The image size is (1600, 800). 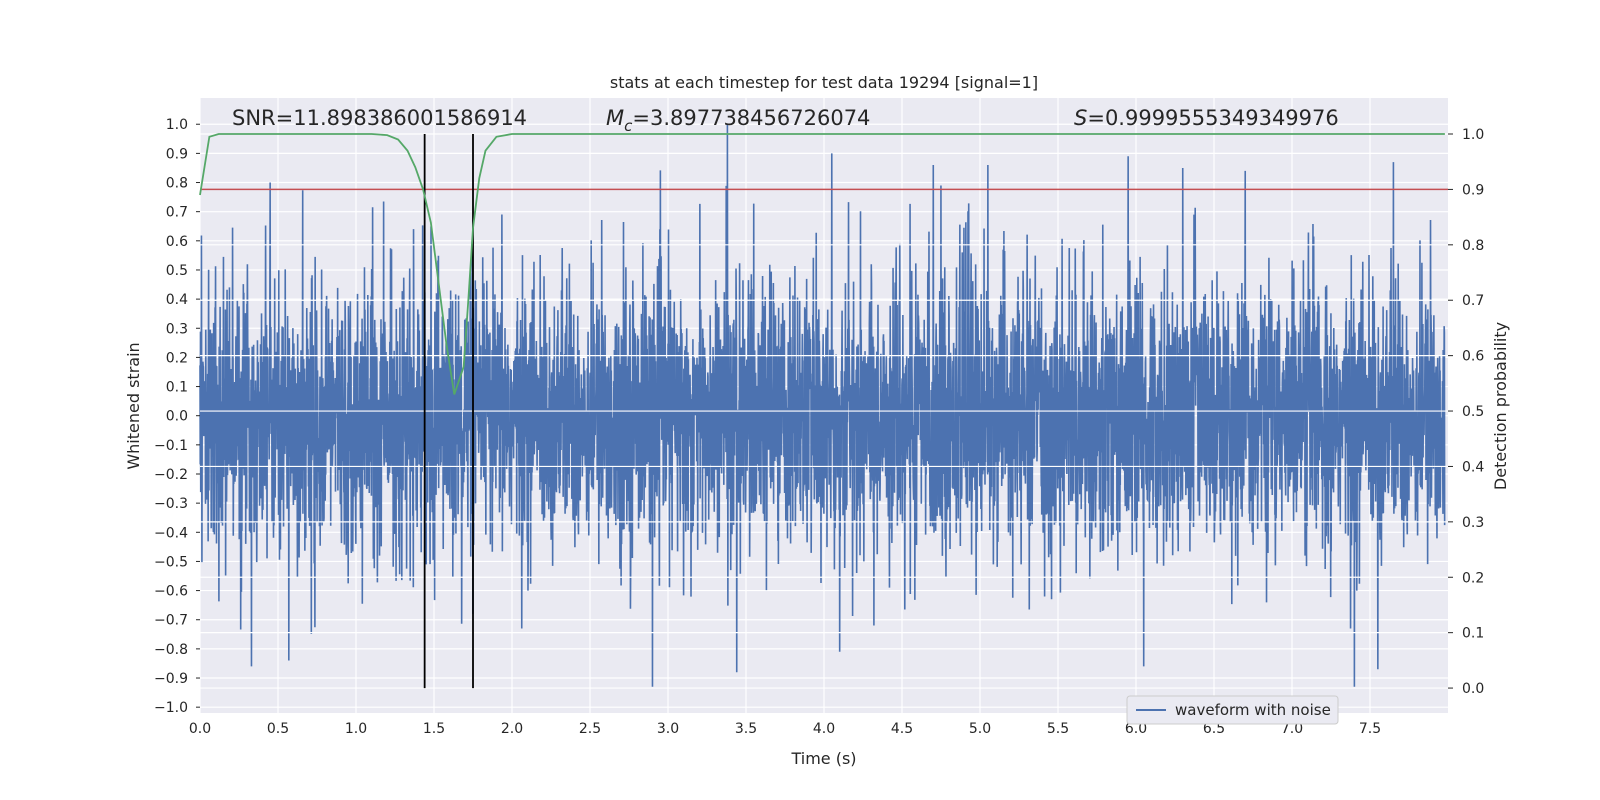 I want to click on x-tick-label: 2.0, so click(x=512, y=729).